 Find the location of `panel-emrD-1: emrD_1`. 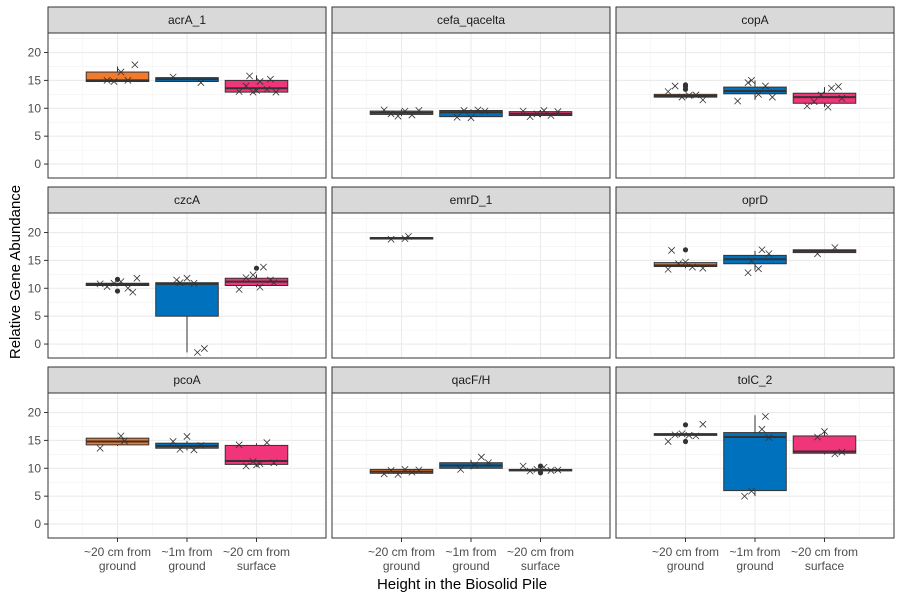

panel-emrD-1: emrD_1 is located at coordinates (471, 272).